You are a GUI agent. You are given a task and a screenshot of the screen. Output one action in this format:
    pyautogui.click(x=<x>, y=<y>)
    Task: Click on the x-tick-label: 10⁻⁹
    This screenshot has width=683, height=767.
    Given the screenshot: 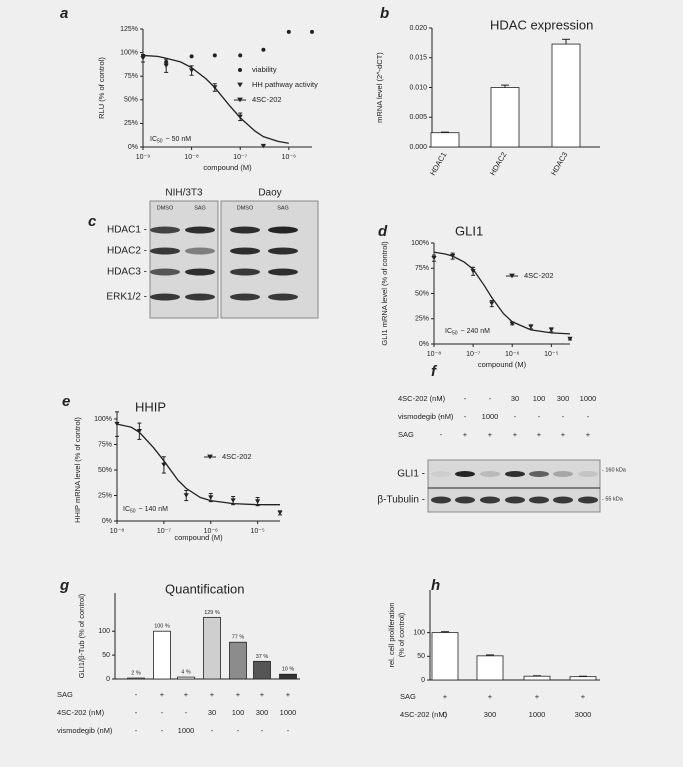 What is the action you would take?
    pyautogui.click(x=143, y=157)
    